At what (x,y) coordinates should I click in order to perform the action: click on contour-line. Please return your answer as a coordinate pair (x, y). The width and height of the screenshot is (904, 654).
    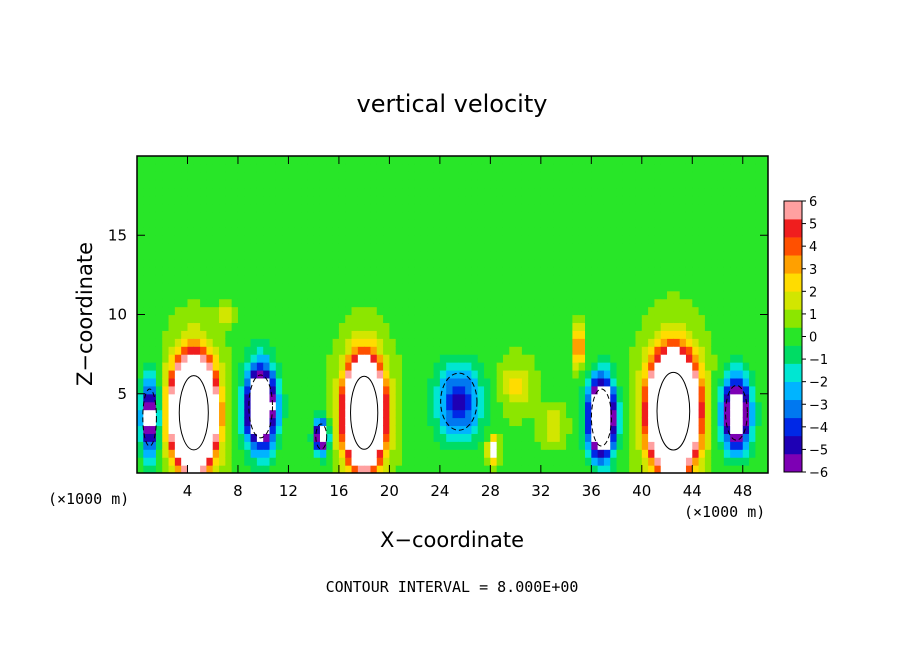
    Looking at the image, I should click on (736, 412).